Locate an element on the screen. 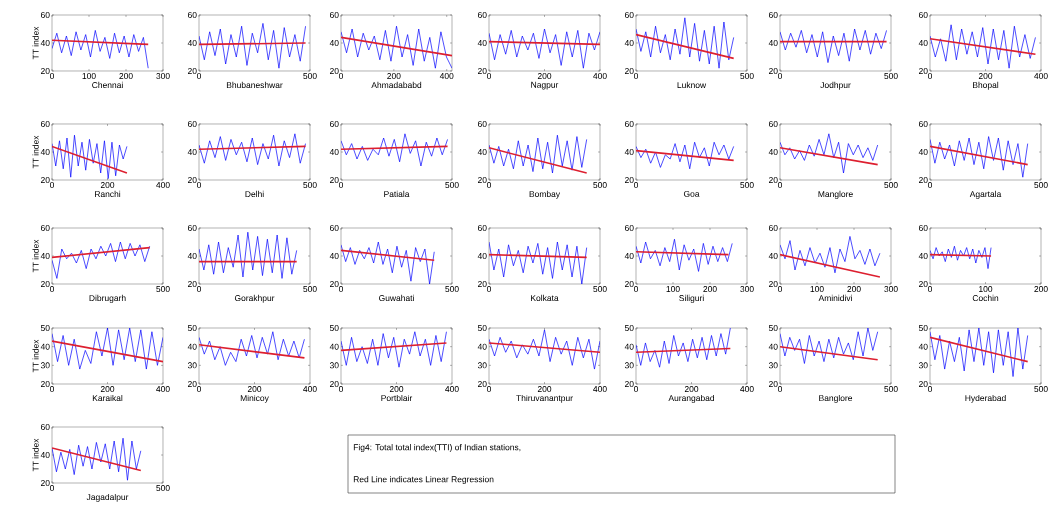 This screenshot has width=1054, height=519. caption: Fig4: Total total index(TTI) of Indian stations, is located at coordinates (437, 448).